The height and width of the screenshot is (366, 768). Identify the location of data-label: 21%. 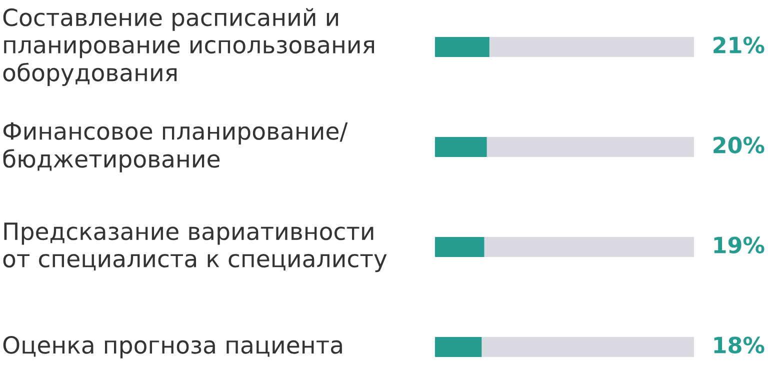
(739, 45).